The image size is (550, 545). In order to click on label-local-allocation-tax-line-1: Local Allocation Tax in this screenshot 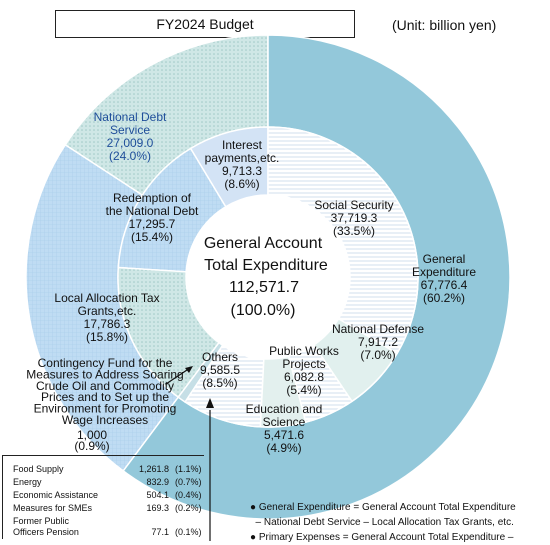, I will do `click(106, 298)`.